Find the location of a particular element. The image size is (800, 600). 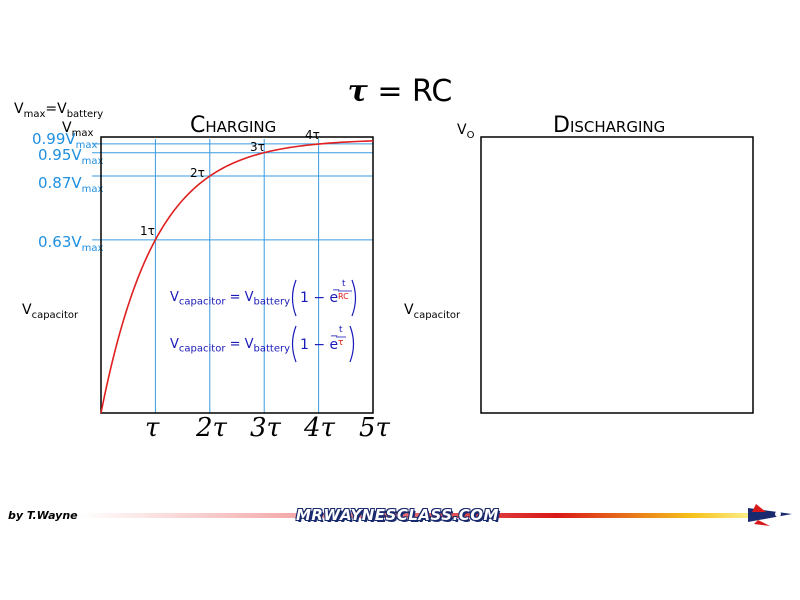

x-tick-4: 4τ is located at coordinates (319, 428).